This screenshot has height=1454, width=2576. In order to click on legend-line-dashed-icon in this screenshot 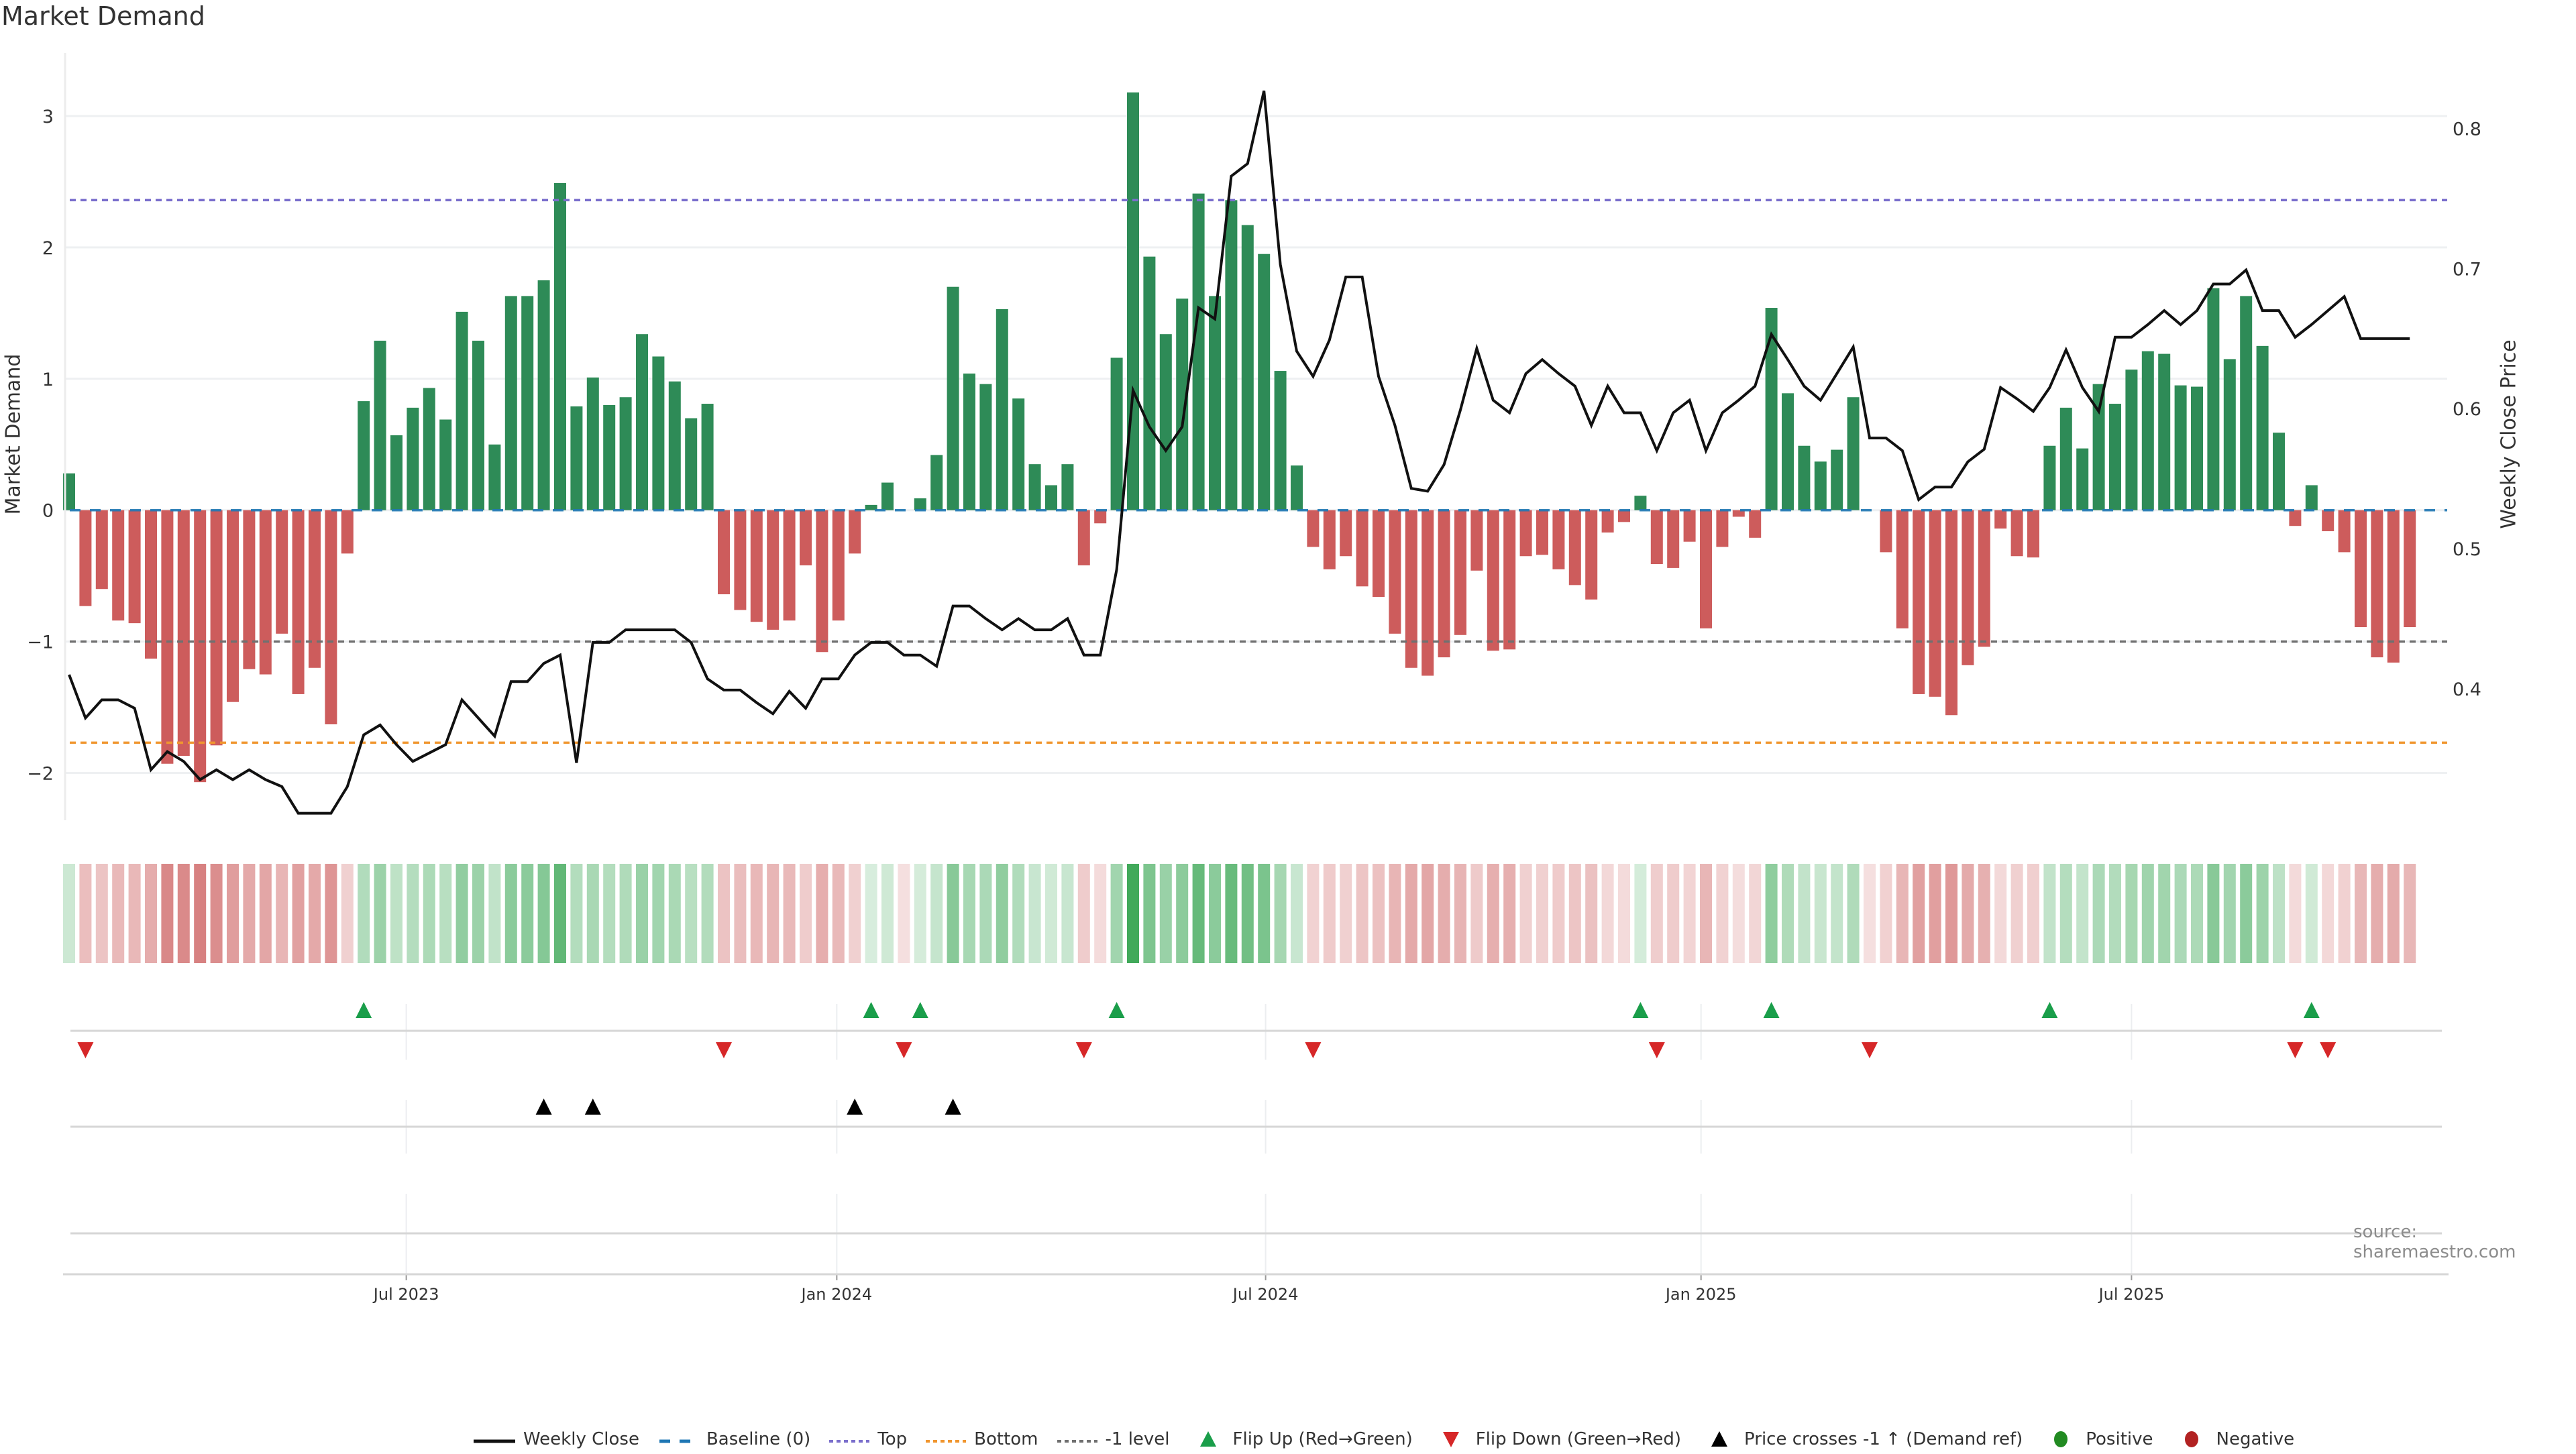, I will do `click(677, 1439)`.